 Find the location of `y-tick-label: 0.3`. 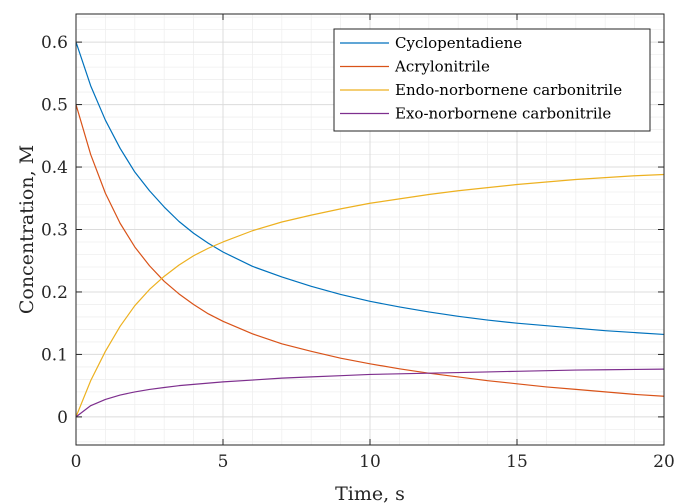

y-tick-label: 0.3 is located at coordinates (54, 231).